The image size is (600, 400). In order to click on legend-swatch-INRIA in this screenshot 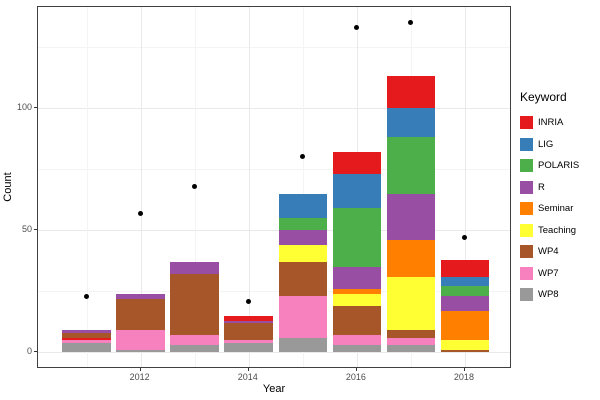, I will do `click(526, 123)`.